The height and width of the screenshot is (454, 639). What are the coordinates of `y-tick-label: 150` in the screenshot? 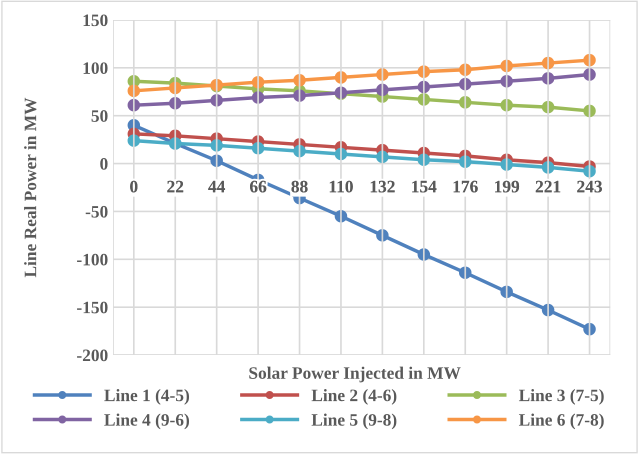 It's located at (96, 20).